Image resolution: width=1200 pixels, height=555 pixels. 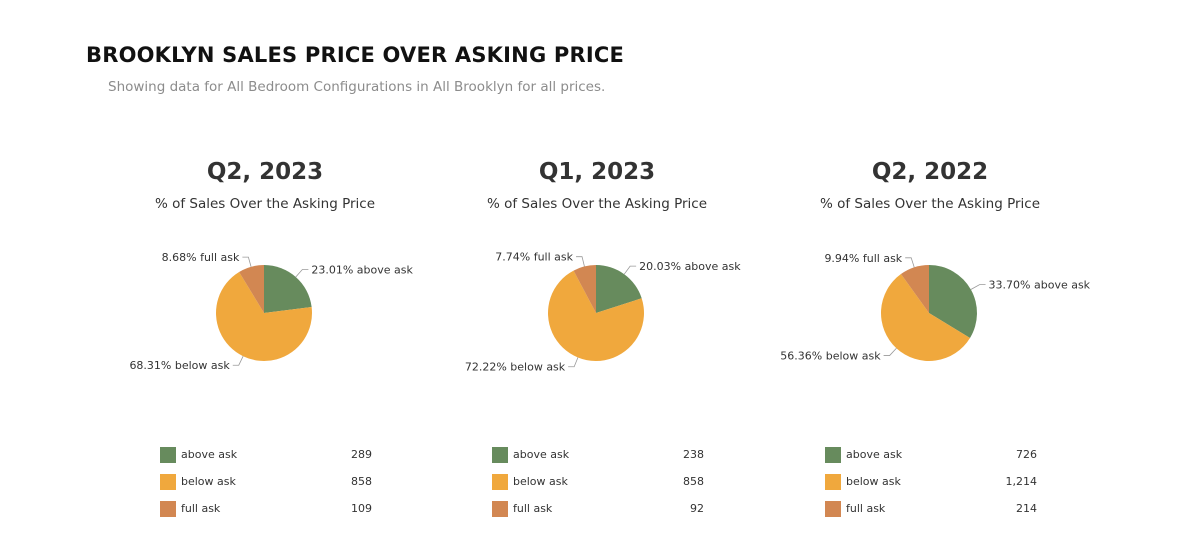 What do you see at coordinates (361, 508) in the screenshot?
I see `legend-count: 109` at bounding box center [361, 508].